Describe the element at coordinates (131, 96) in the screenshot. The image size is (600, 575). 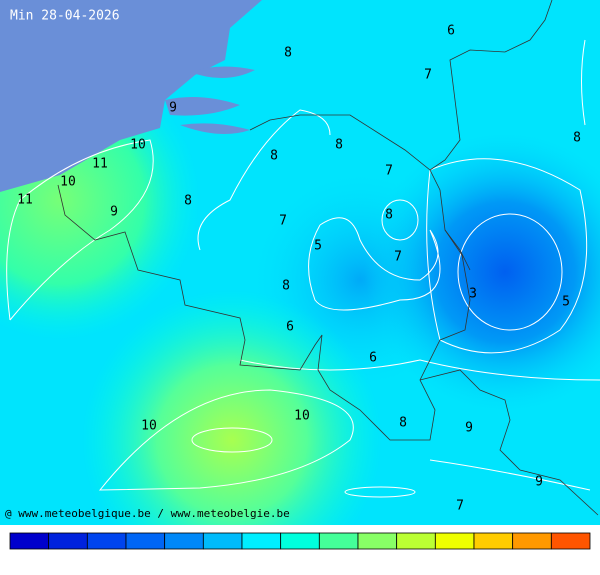
I see `sea` at that location.